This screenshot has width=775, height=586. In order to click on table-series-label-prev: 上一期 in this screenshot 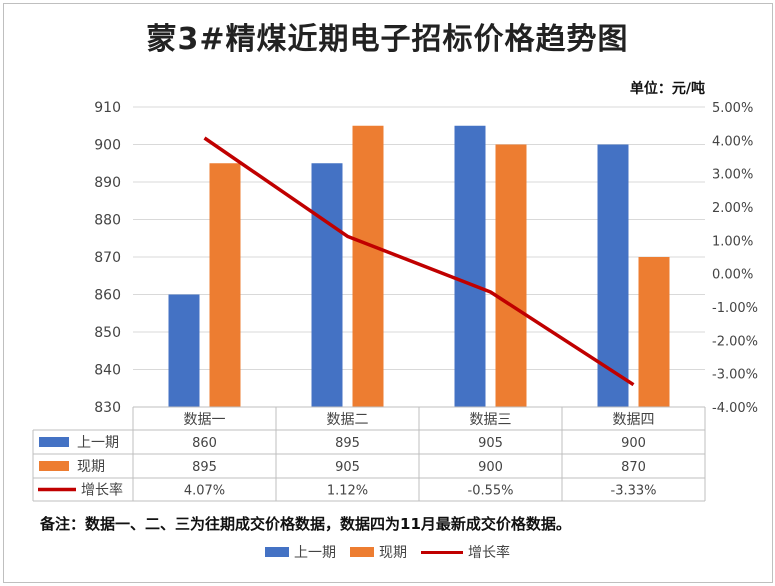, I will do `click(98, 443)`.